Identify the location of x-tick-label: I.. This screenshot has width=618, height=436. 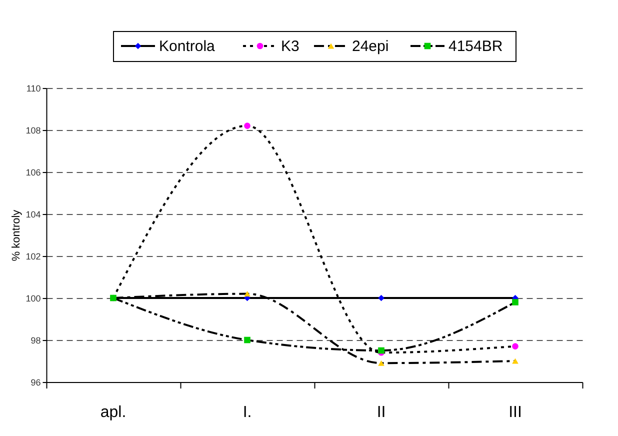
(247, 412).